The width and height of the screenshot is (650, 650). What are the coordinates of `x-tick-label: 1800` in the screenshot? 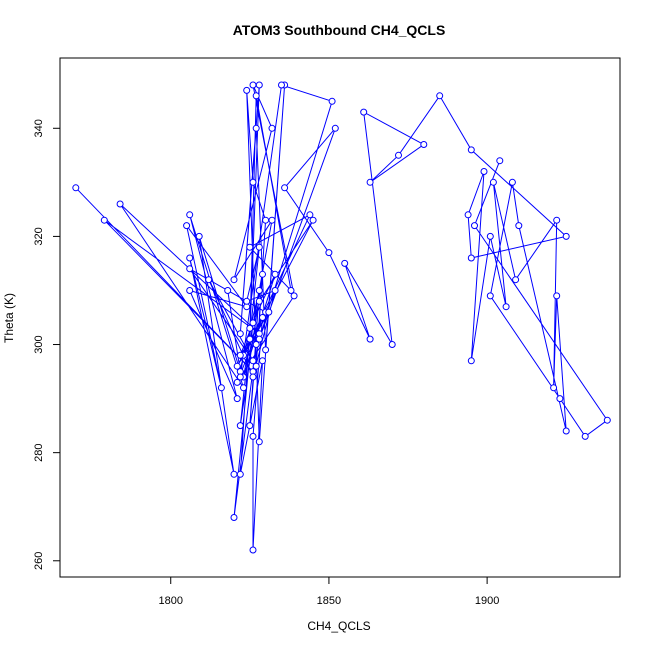 It's located at (170, 601).